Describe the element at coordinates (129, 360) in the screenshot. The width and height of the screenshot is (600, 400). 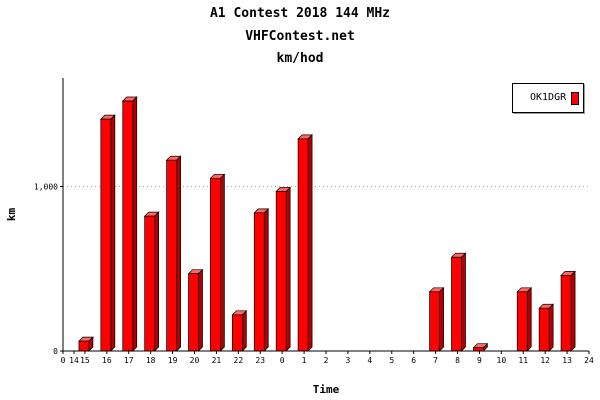
I see `x-tick-label: 17` at that location.